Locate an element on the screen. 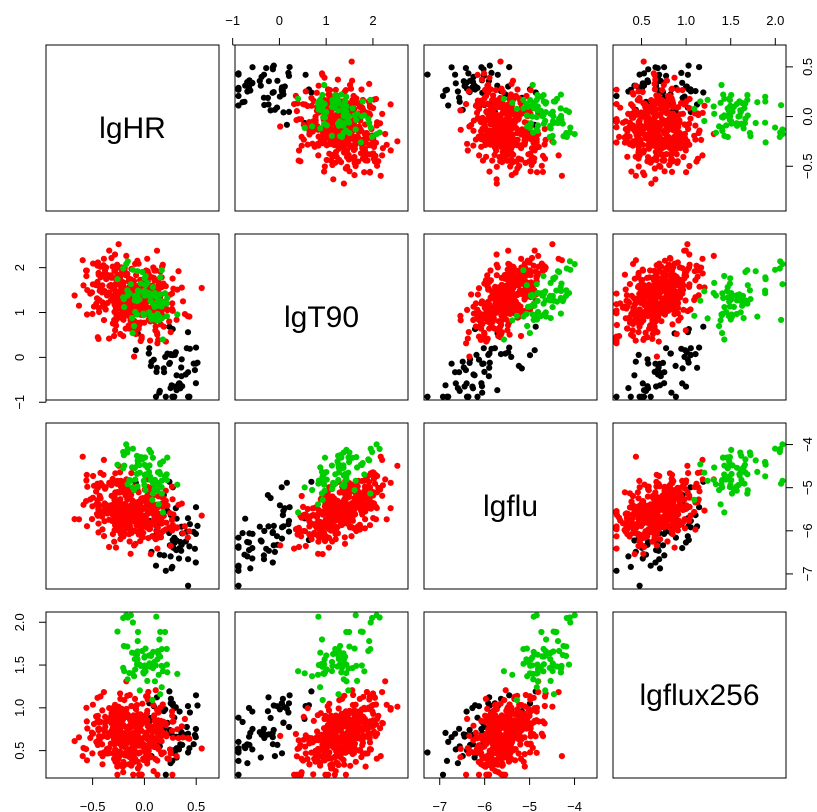 This screenshot has width=817, height=812. panel-lgHR-vs-lgflux256 is located at coordinates (699, 128).